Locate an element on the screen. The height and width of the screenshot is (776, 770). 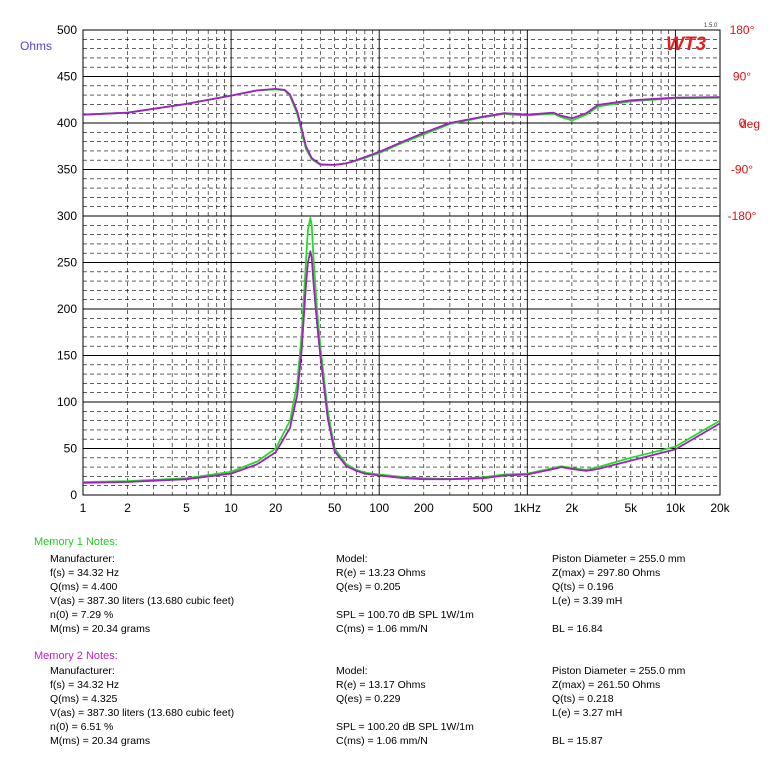
spl-field: SPL = 100.20 dB SPL 1W/1m is located at coordinates (405, 727).